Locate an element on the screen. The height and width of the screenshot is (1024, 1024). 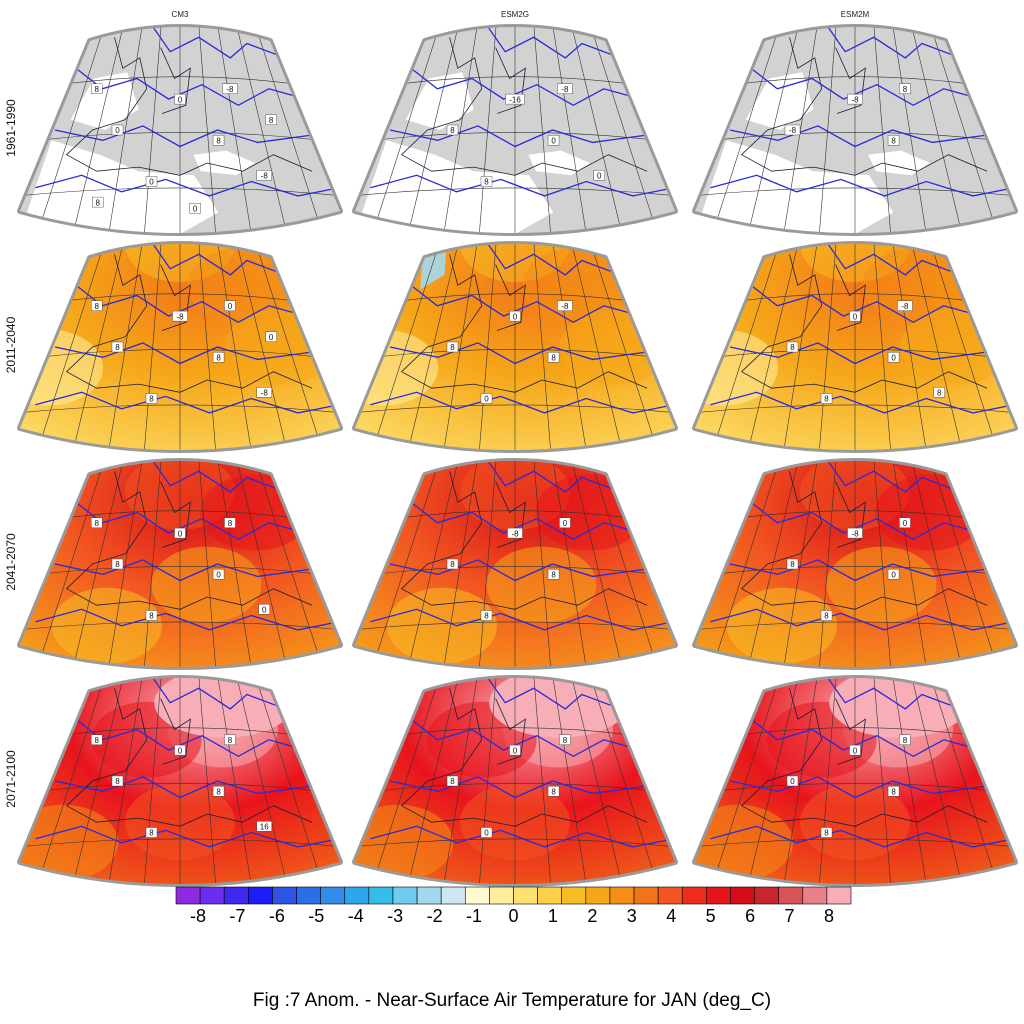
map-panel-cm3-2041-2070: 0 8 8 0 8 0 8 is located at coordinates (180, 564).